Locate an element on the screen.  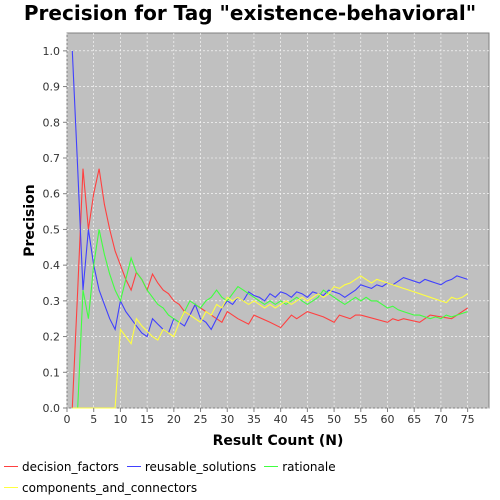
legend-label: reusable_solutions is located at coordinates (200, 467).